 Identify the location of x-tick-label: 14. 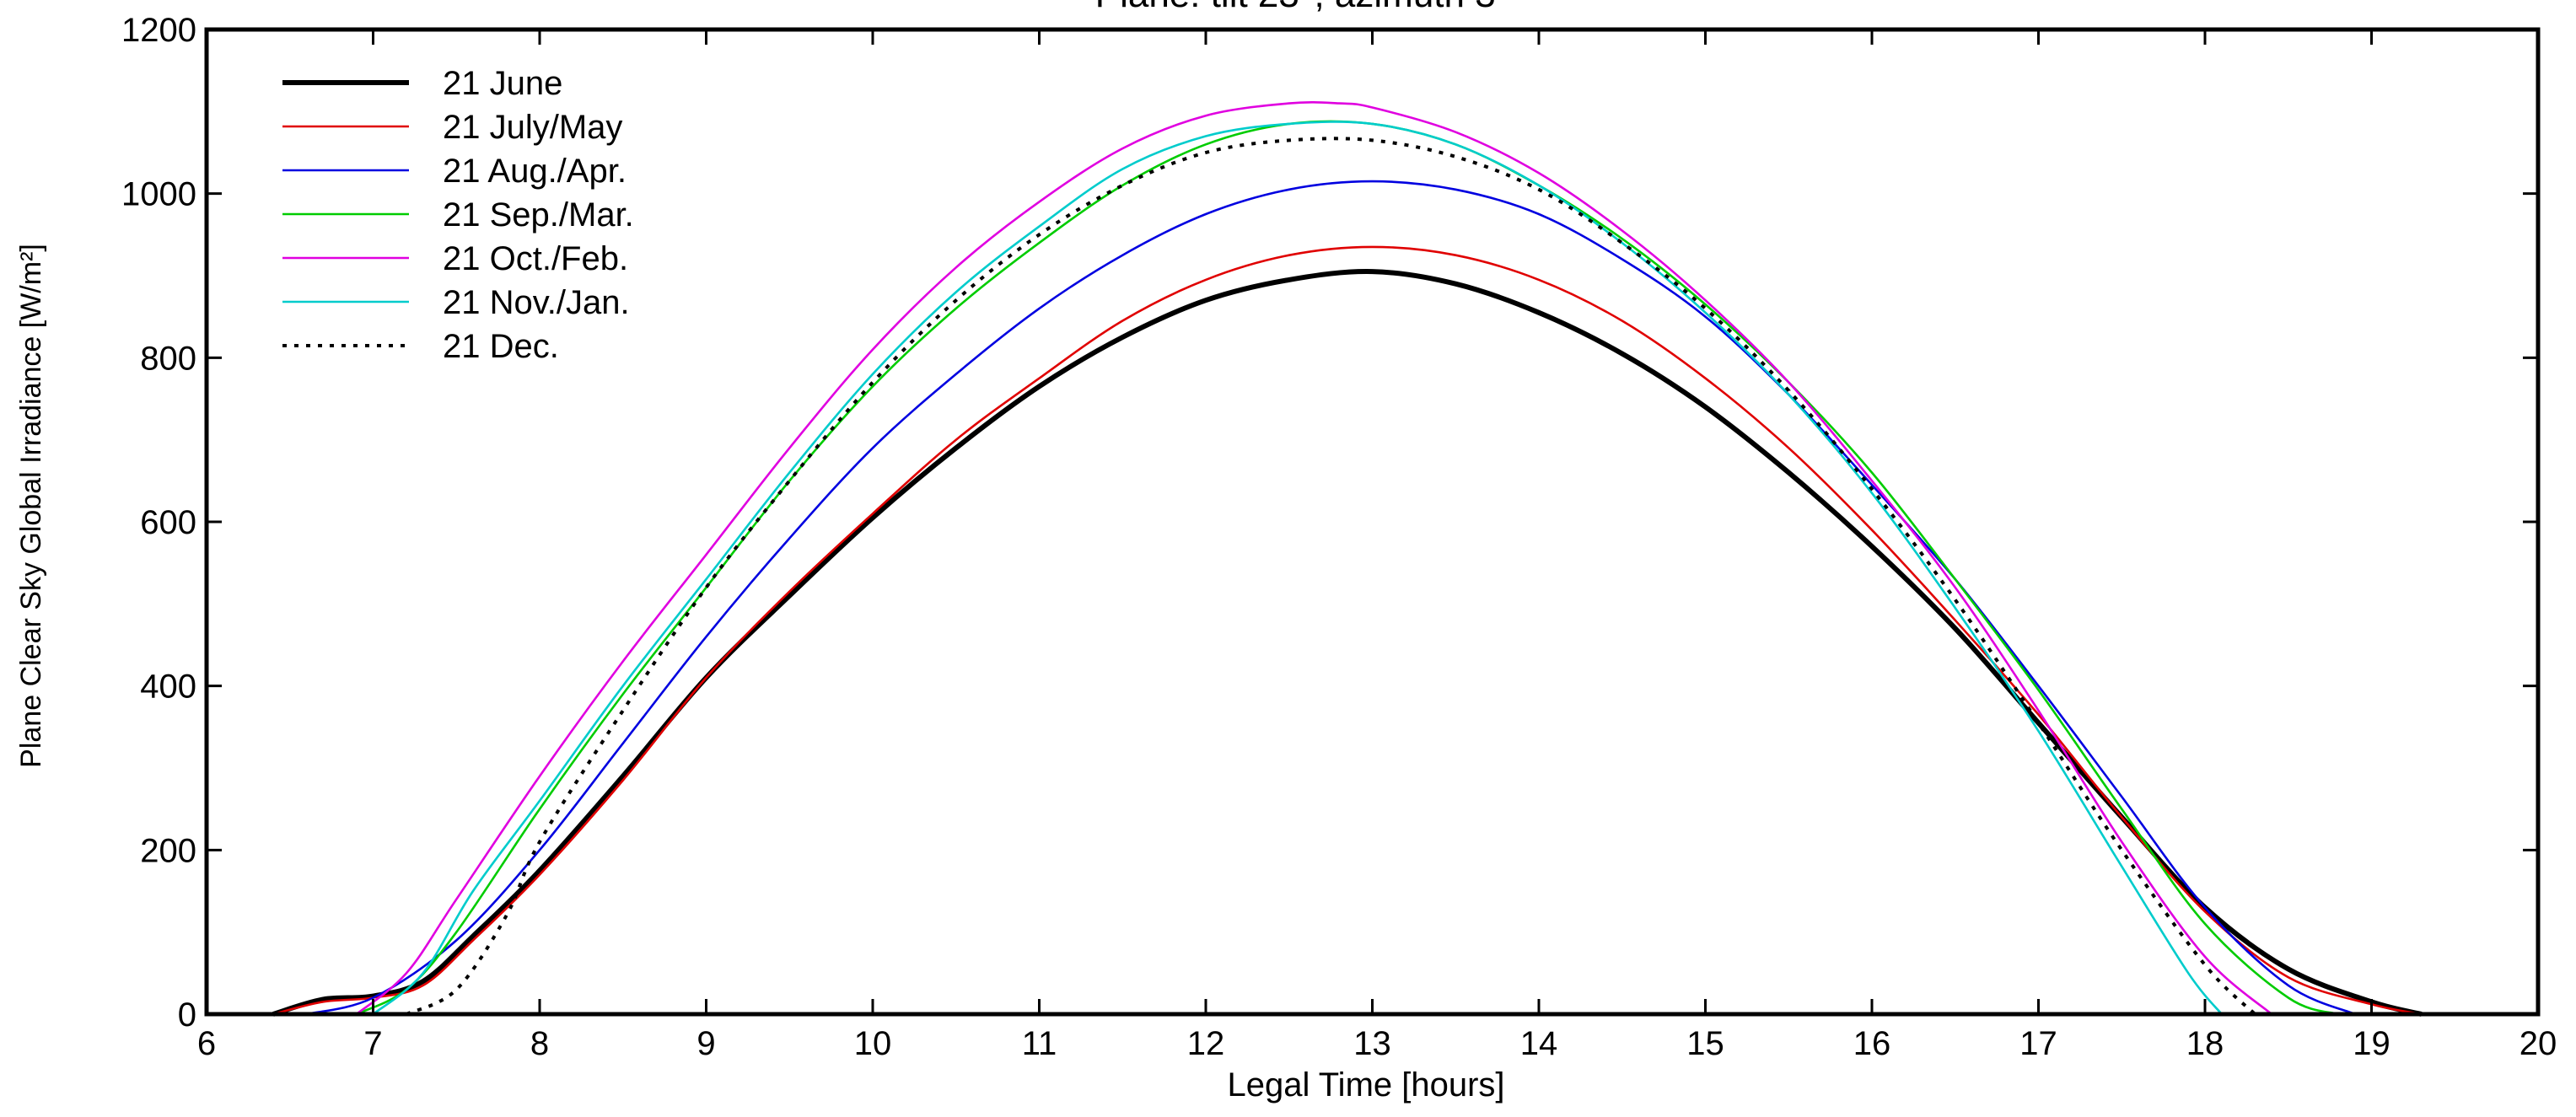
(1539, 1043).